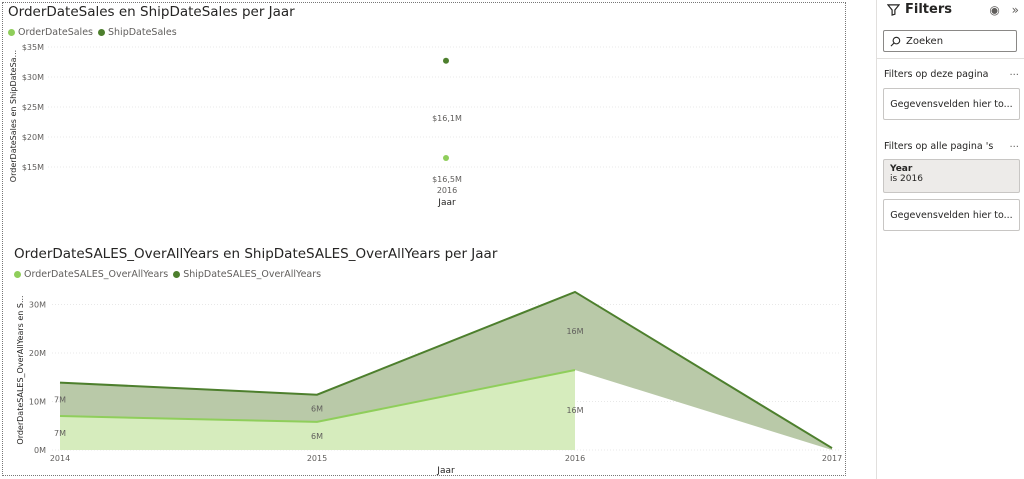  What do you see at coordinates (906, 179) in the screenshot?
I see `year-filter-value: is 2016` at bounding box center [906, 179].